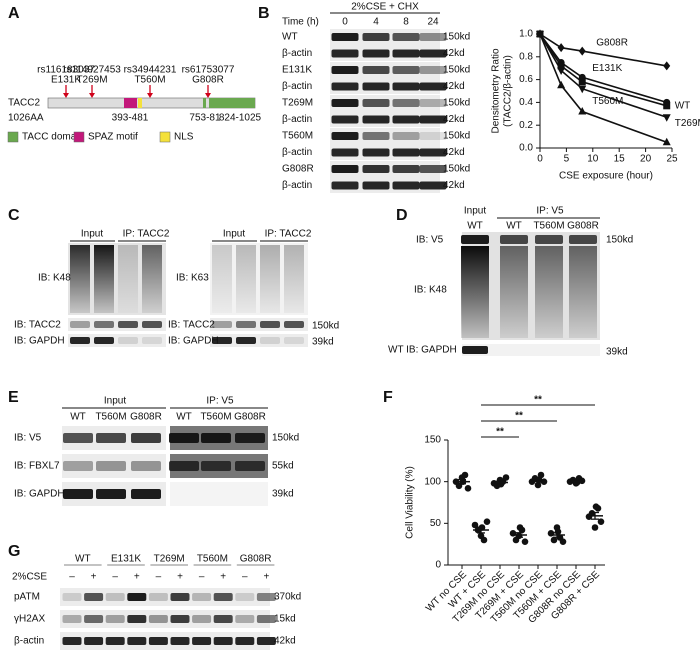 Image resolution: width=700 pixels, height=655 pixels. What do you see at coordinates (683, 105) in the screenshot?
I see `series-label: WT` at bounding box center [683, 105].